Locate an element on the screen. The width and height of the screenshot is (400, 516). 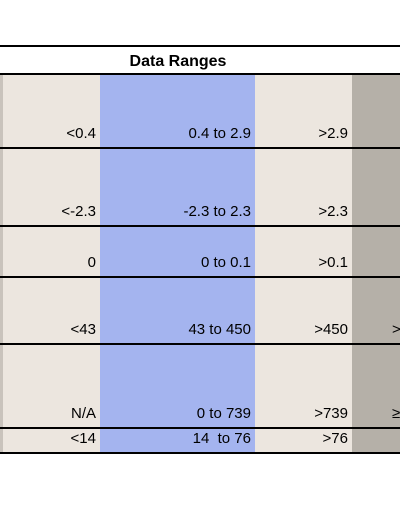
cell-text: -2.3 to 2.3 is located at coordinates (217, 211).